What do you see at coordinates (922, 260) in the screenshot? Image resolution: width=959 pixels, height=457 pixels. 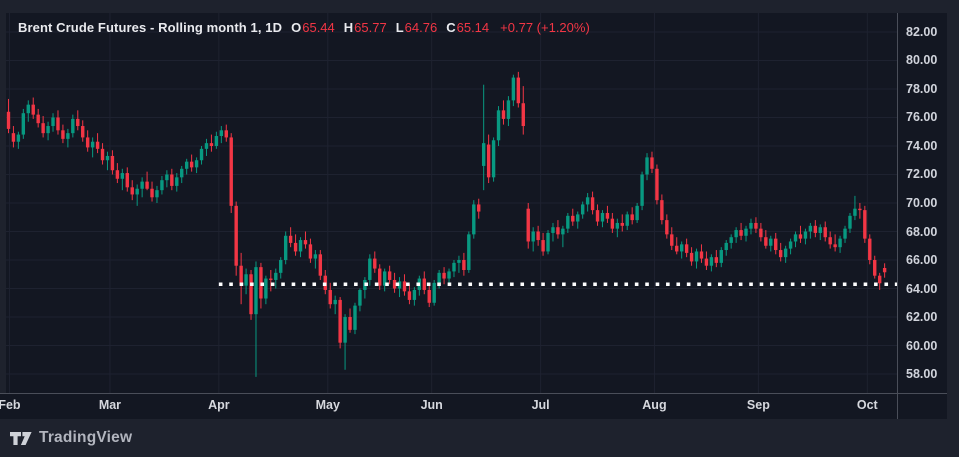 I see `price-axis-label: 66.00` at bounding box center [922, 260].